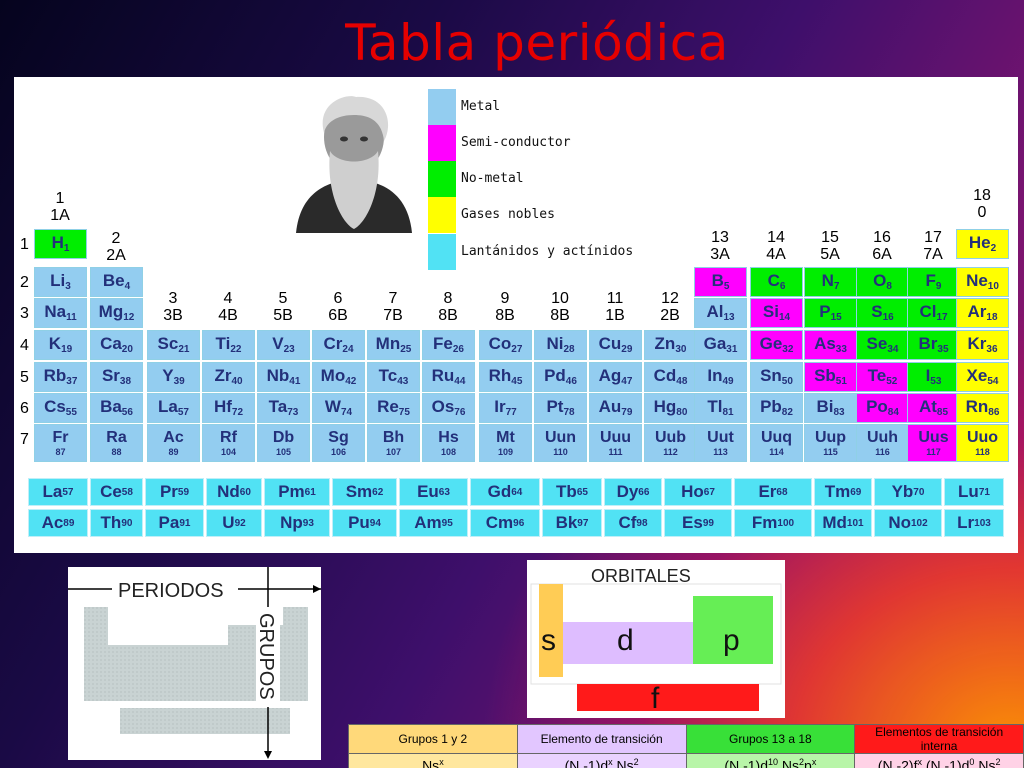 This screenshot has height=768, width=1024. I want to click on actinide-cell-pu: Pu 94, so click(364, 523).